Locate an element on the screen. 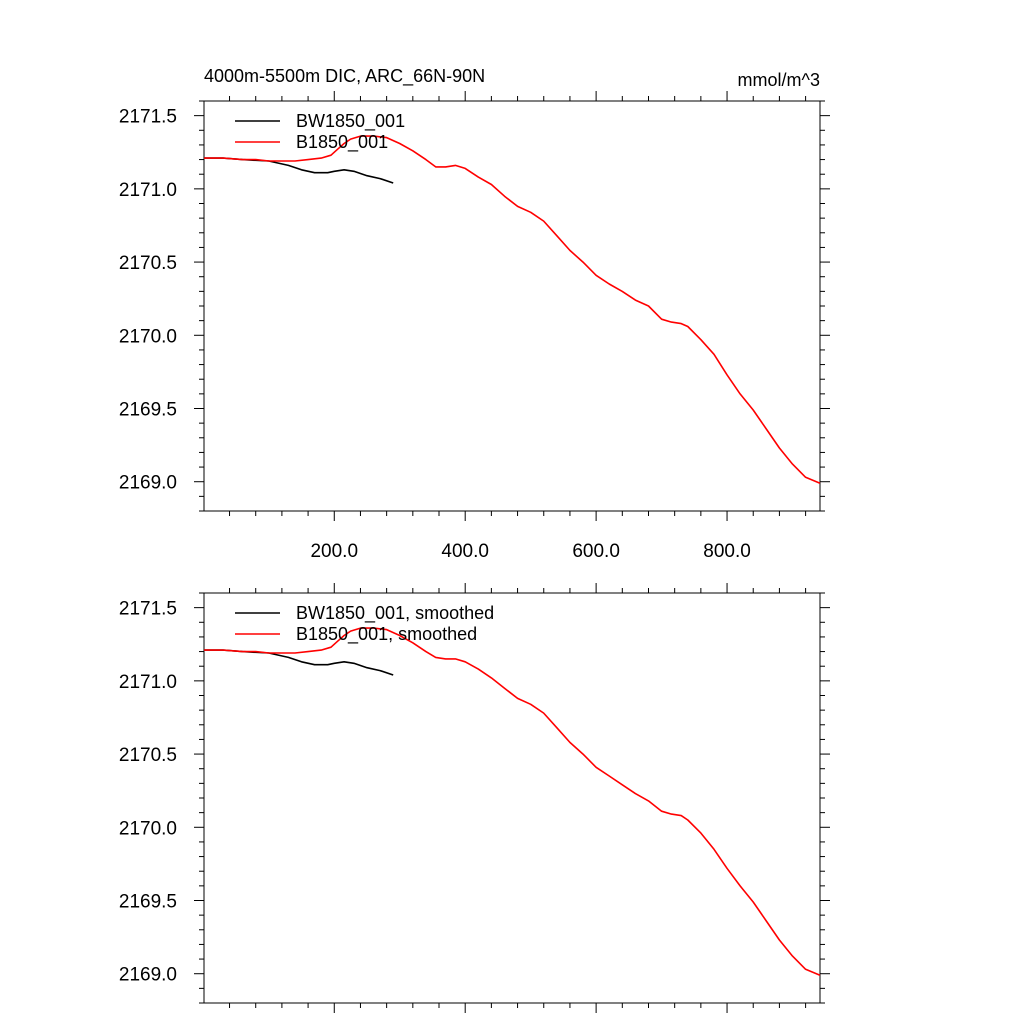 This screenshot has height=1024, width=1024. x-tick-label: 200.0 is located at coordinates (334, 551).